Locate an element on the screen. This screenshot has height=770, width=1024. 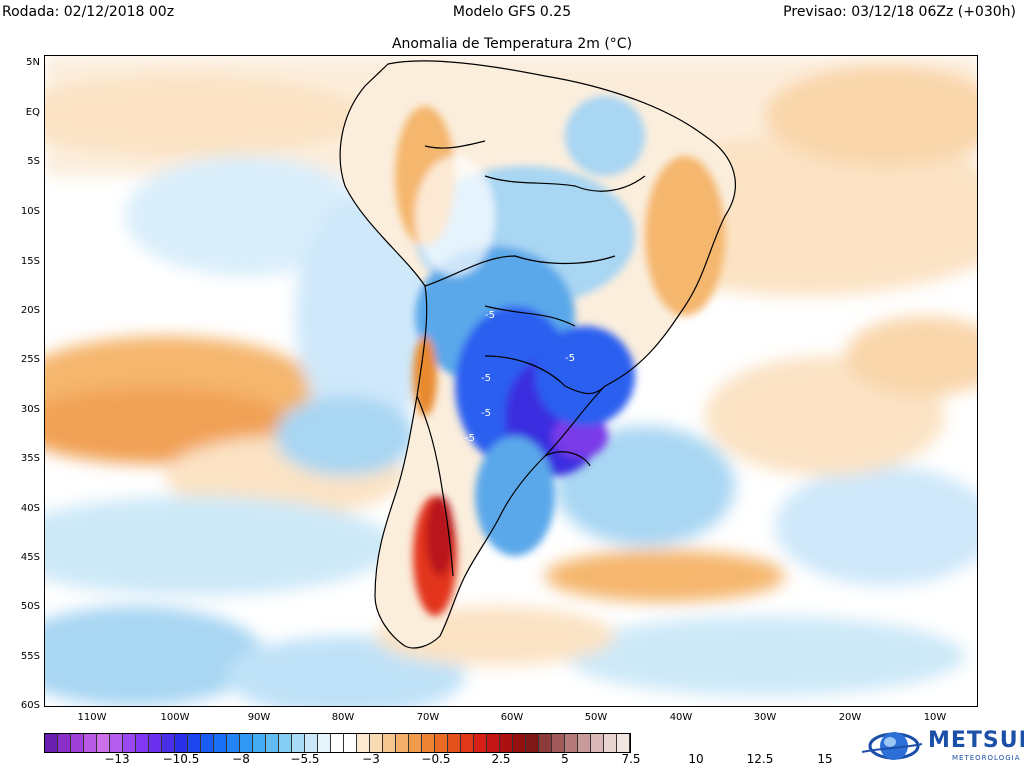
lat-label: EQ is located at coordinates (32, 112).